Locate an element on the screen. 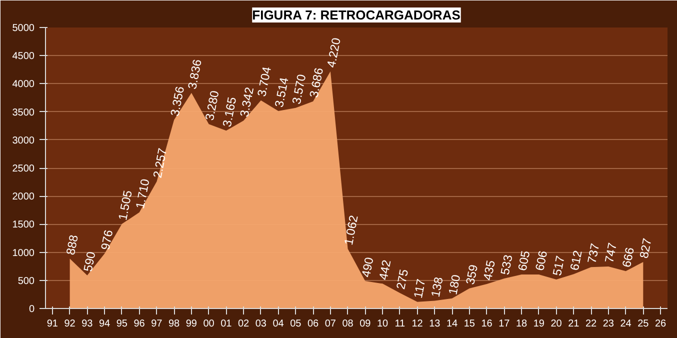  y-tick-label: 4000 is located at coordinates (23, 84).